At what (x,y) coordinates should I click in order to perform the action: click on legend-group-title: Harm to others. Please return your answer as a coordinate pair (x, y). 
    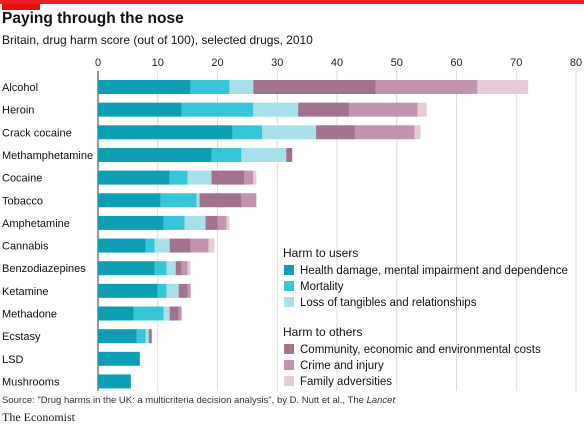
    Looking at the image, I should click on (322, 332).